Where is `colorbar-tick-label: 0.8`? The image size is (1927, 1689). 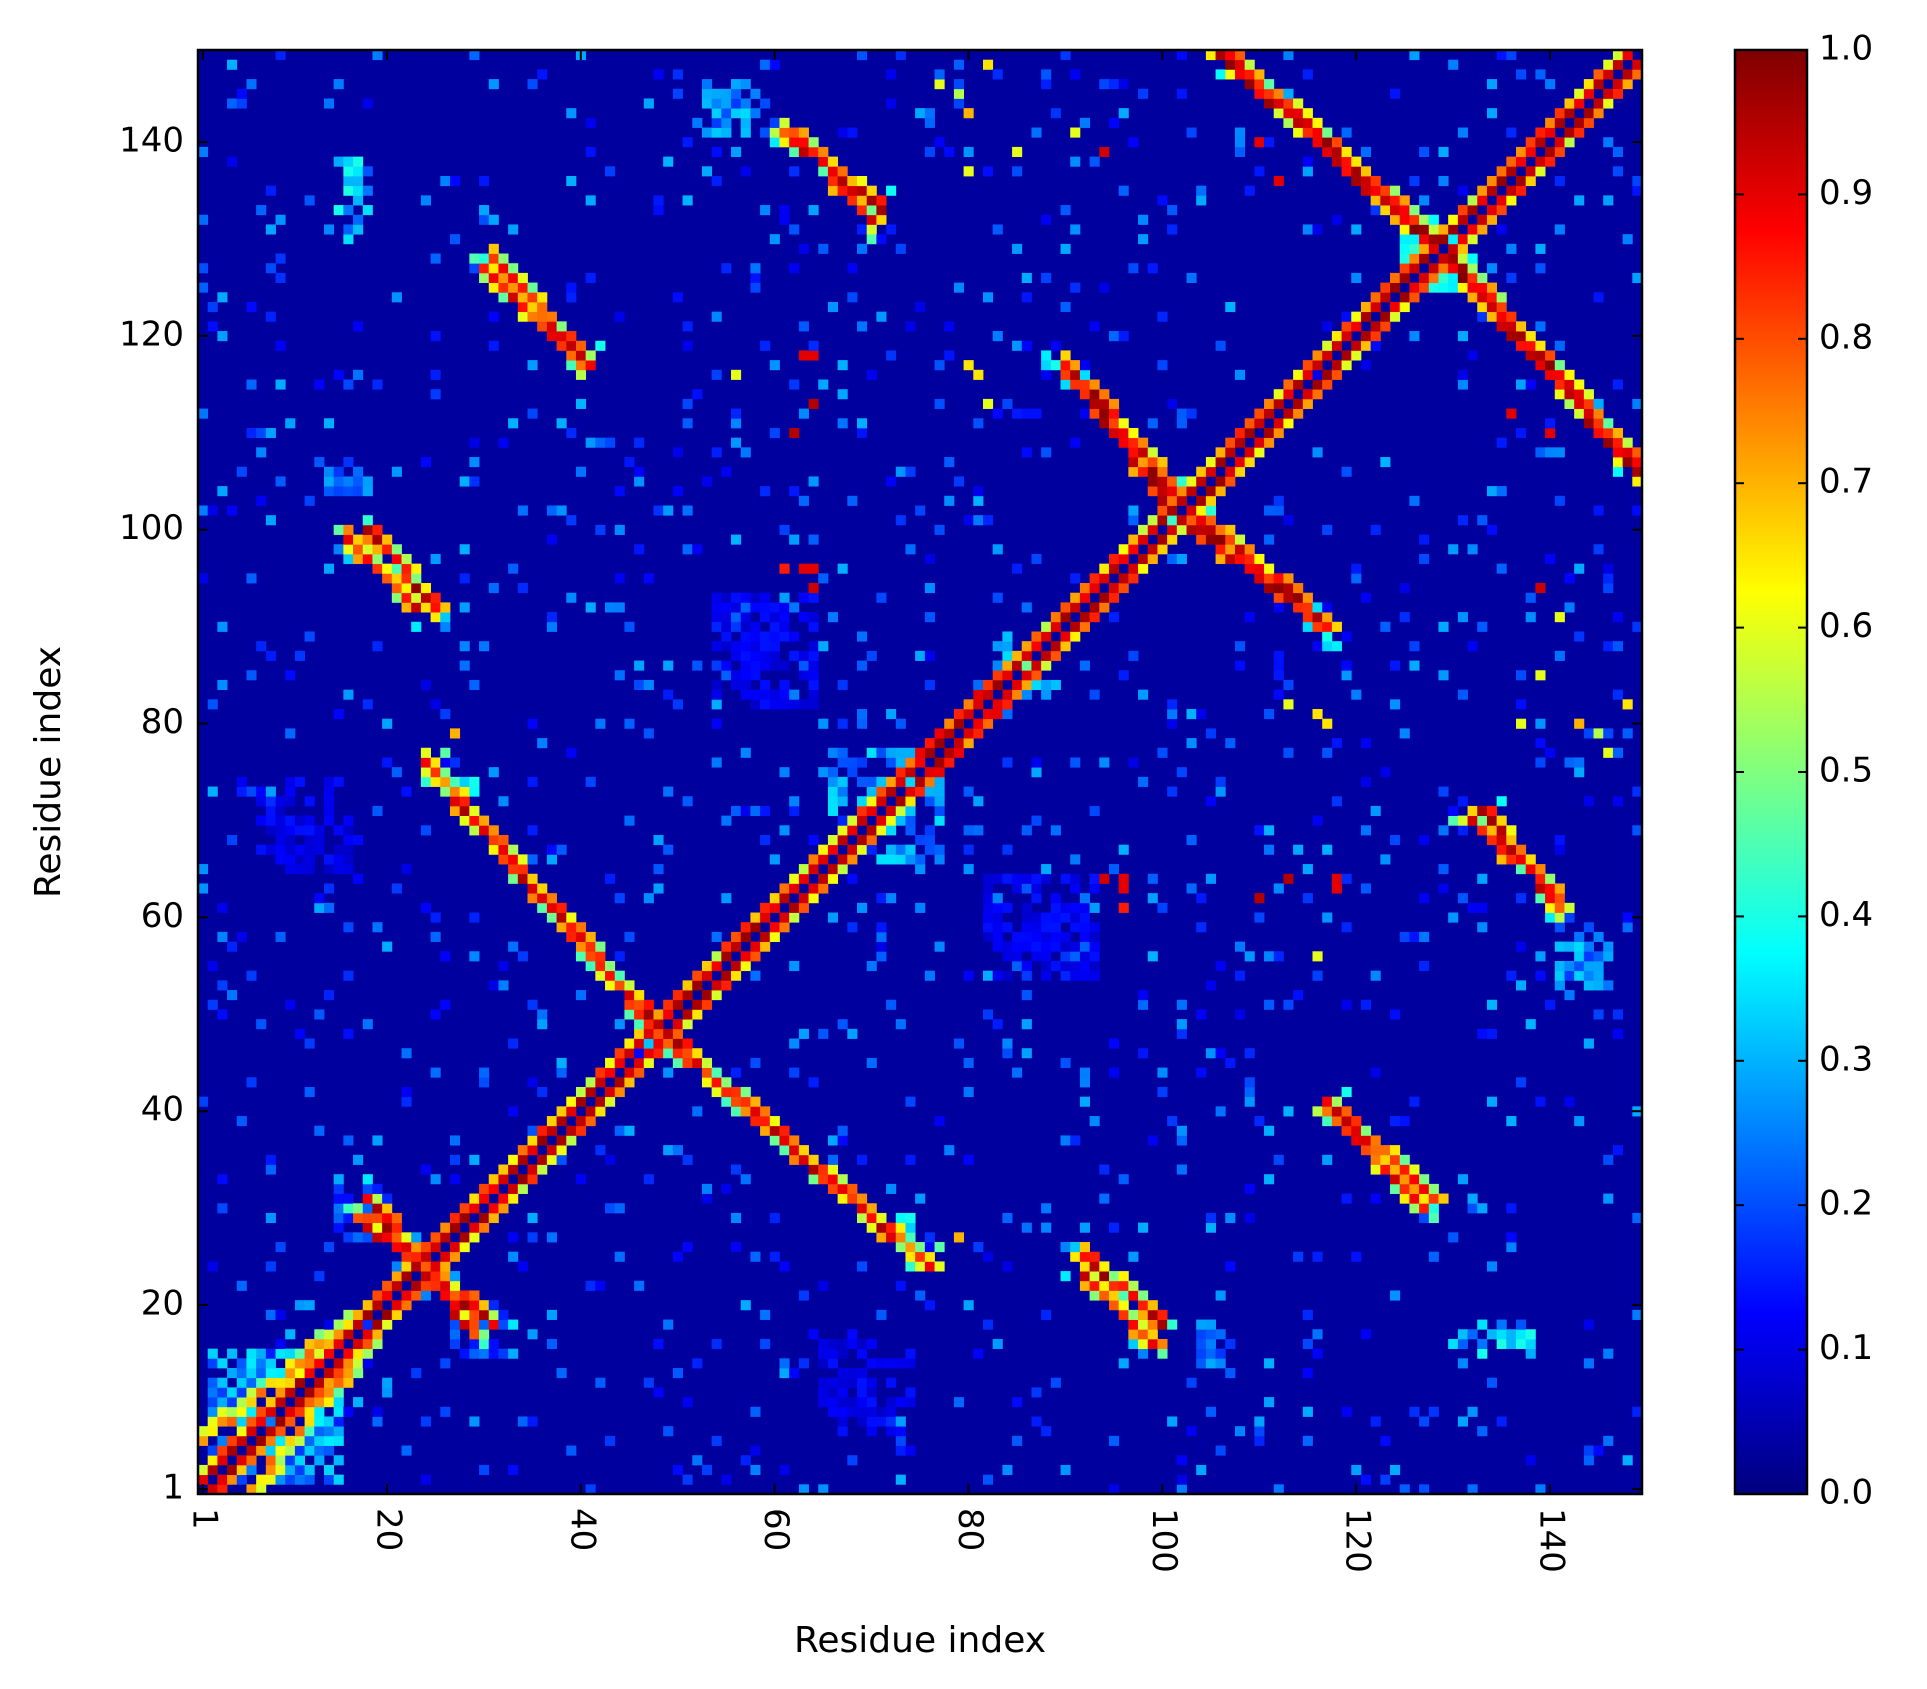
colorbar-tick-label: 0.8 is located at coordinates (1846, 337).